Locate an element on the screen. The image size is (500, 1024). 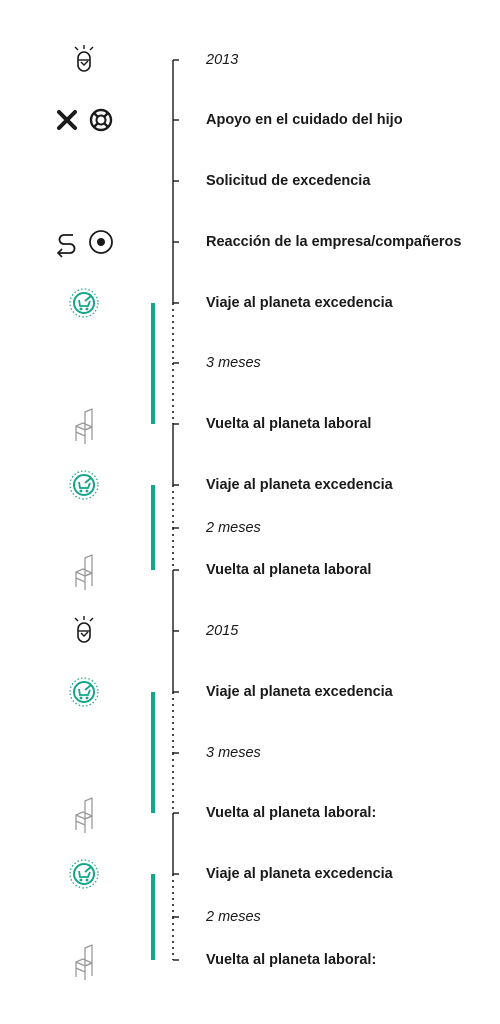
lifebuoy-icon is located at coordinates (101, 120).